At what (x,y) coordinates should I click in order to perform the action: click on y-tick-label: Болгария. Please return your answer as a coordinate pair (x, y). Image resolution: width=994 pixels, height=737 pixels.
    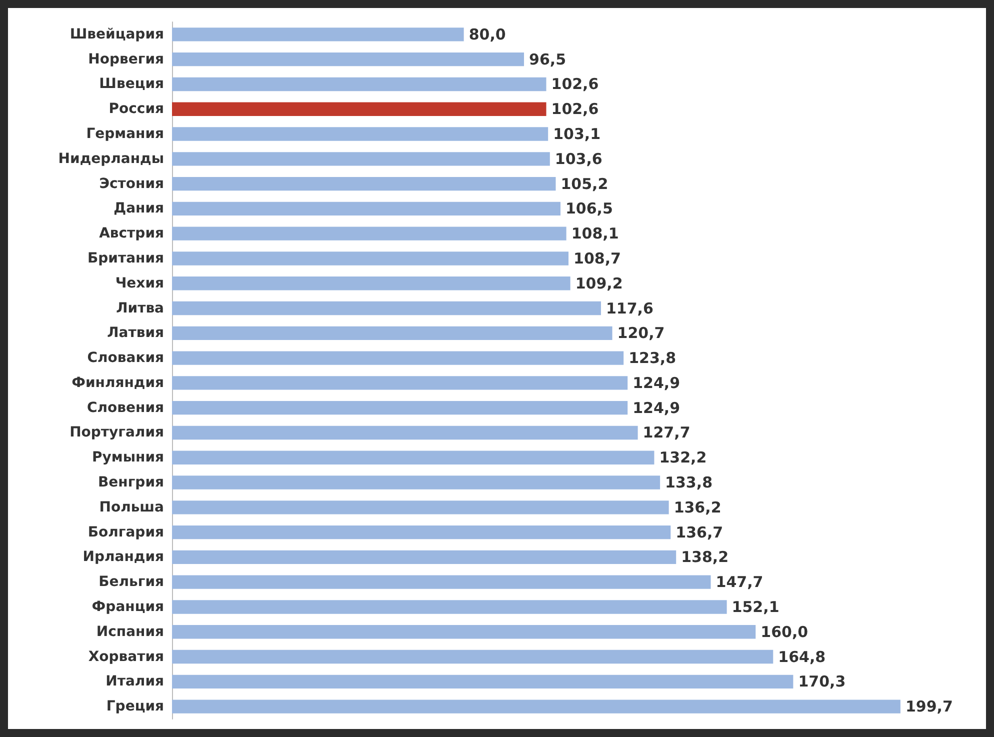
    Looking at the image, I should click on (126, 532).